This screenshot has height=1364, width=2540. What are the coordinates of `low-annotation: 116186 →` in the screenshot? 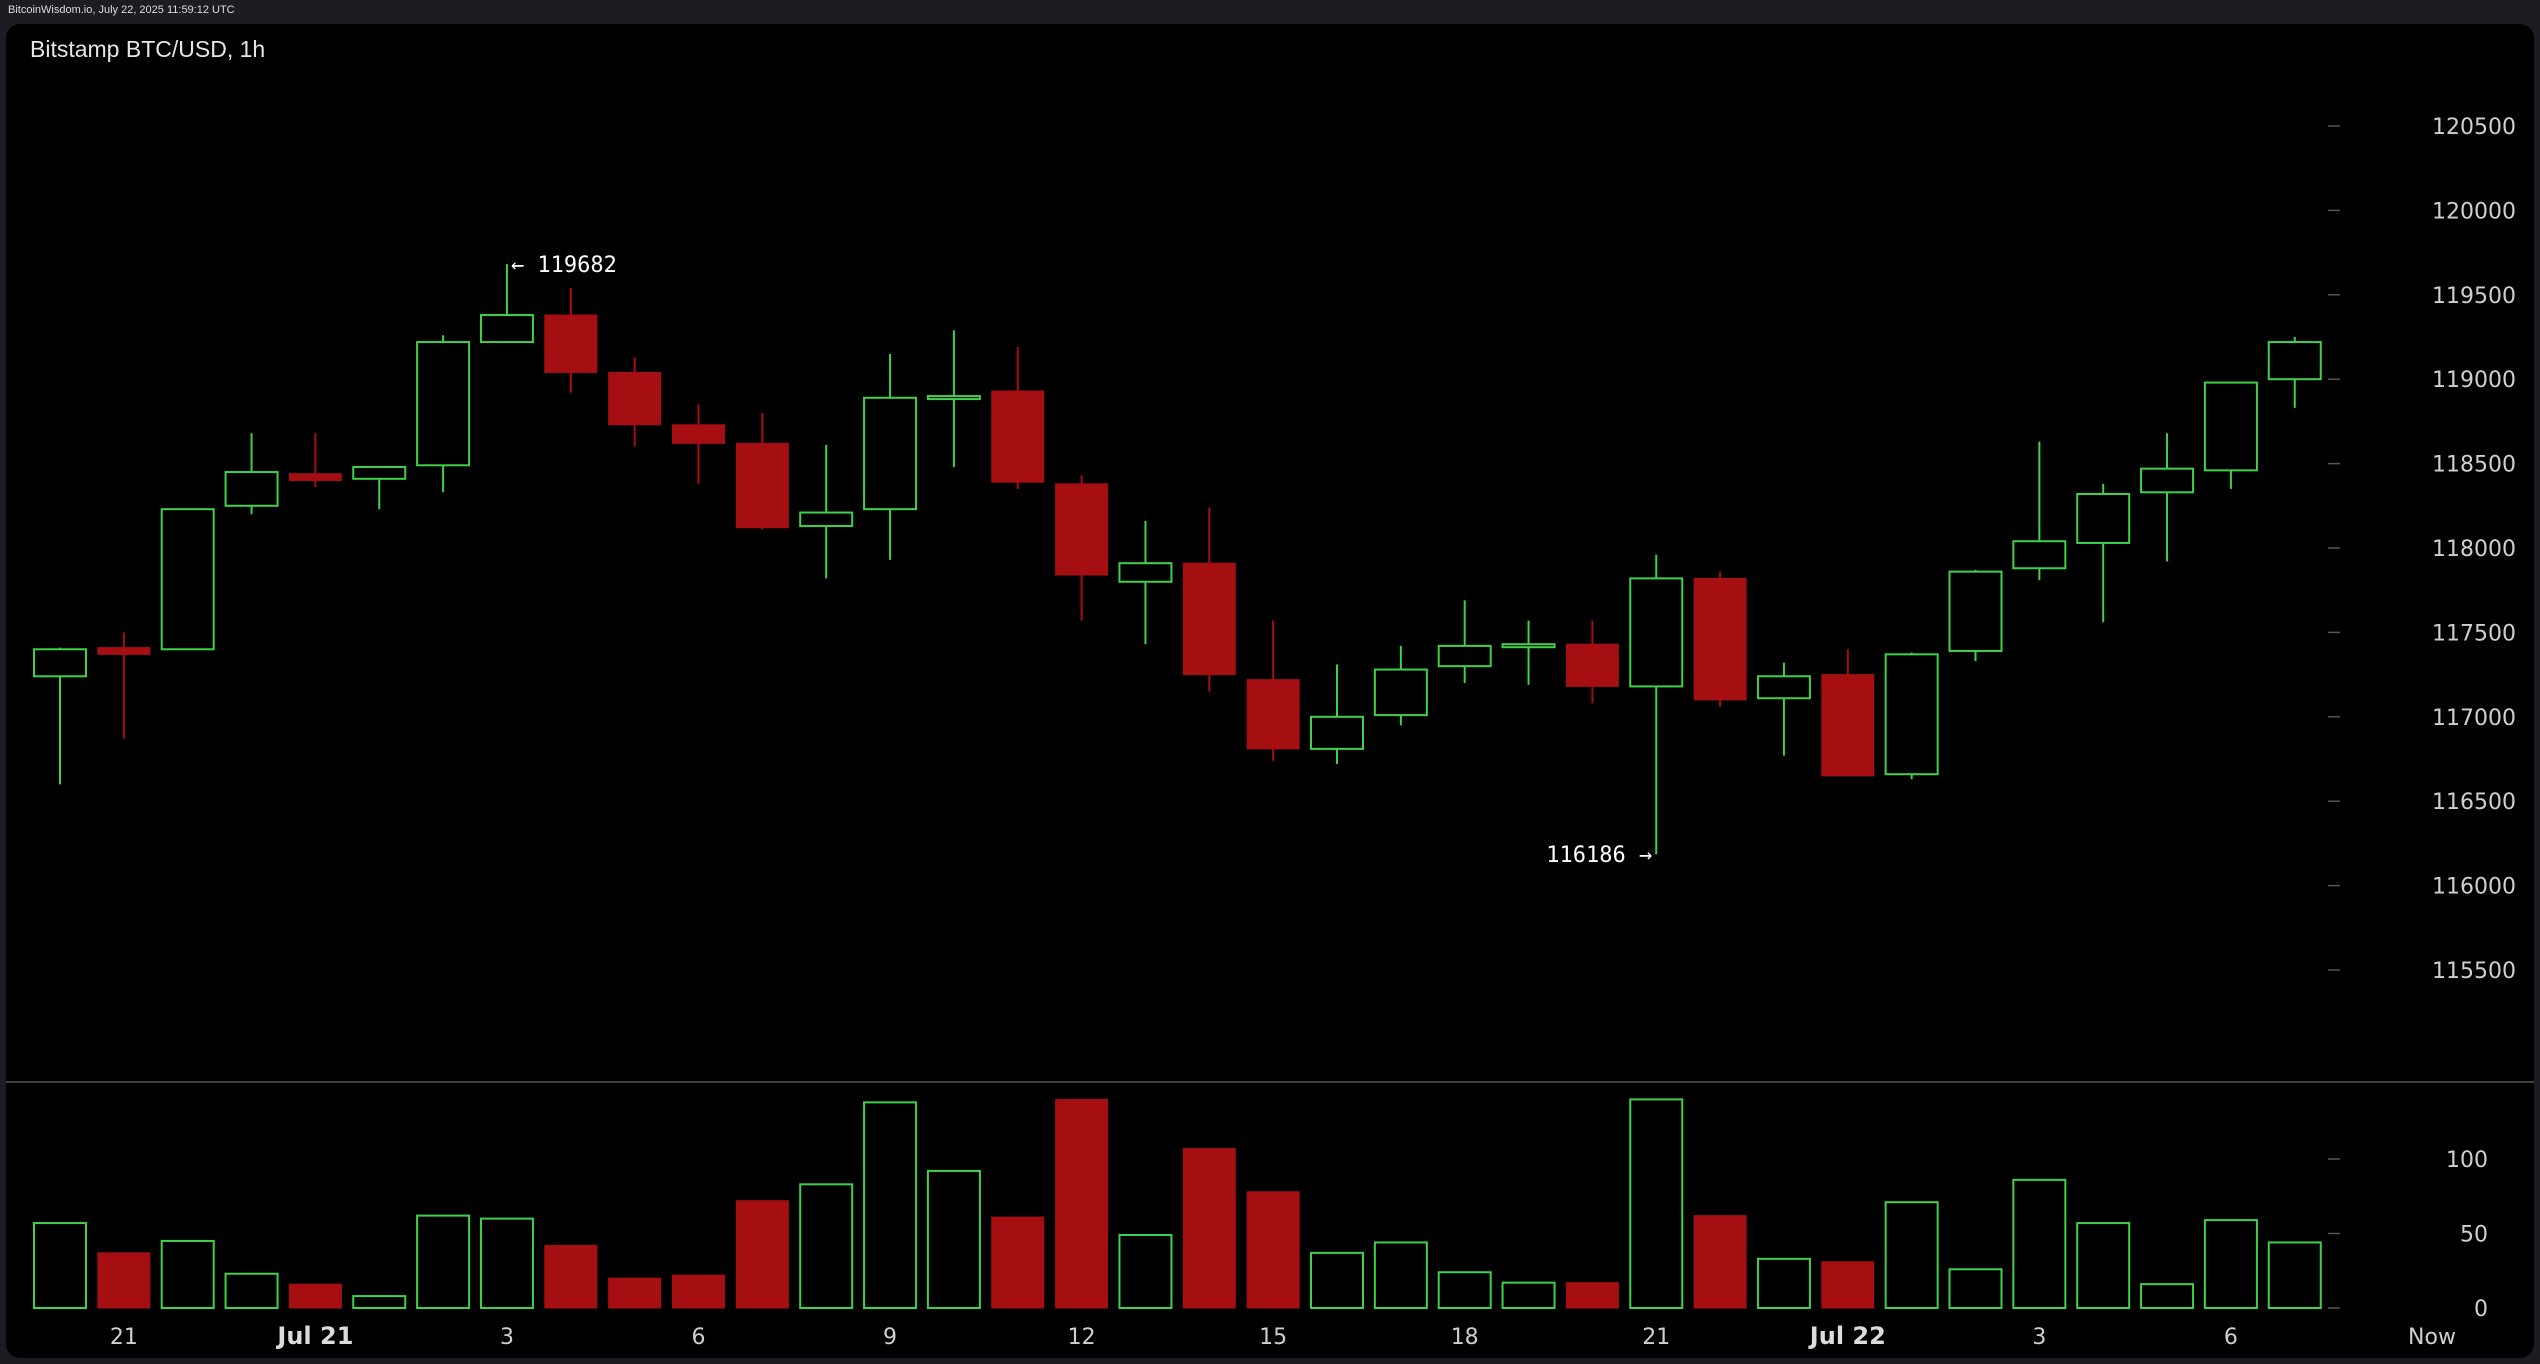 It's located at (1599, 855).